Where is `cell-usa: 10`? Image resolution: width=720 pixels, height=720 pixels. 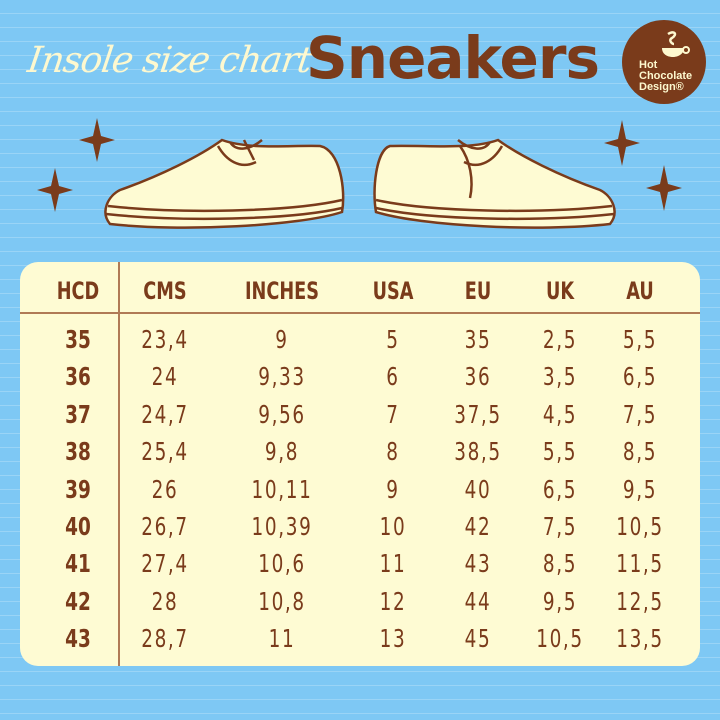 cell-usa: 10 is located at coordinates (393, 526).